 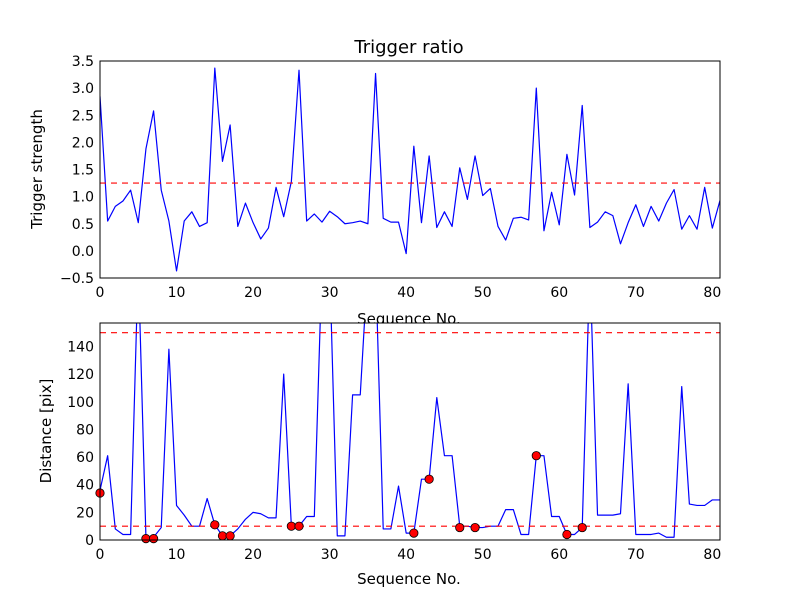 What do you see at coordinates (409, 579) in the screenshot?
I see `x-axis-label: Sequence No.` at bounding box center [409, 579].